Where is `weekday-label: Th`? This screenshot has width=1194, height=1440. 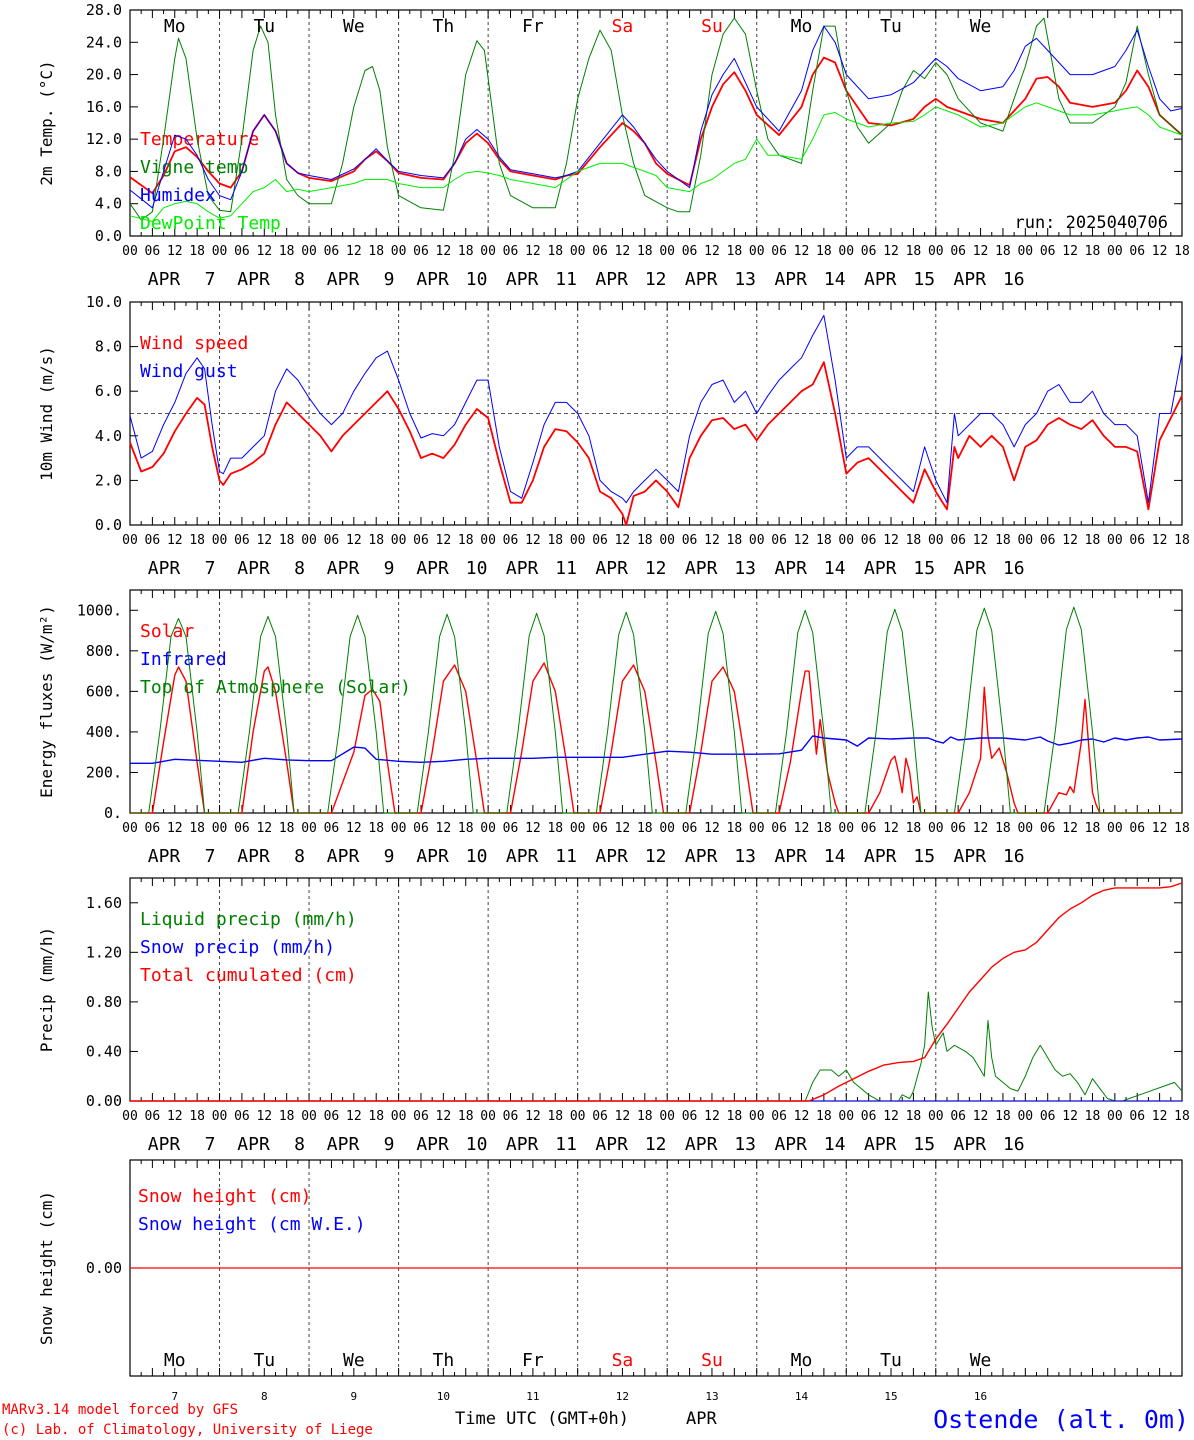 weekday-label: Th is located at coordinates (444, 26).